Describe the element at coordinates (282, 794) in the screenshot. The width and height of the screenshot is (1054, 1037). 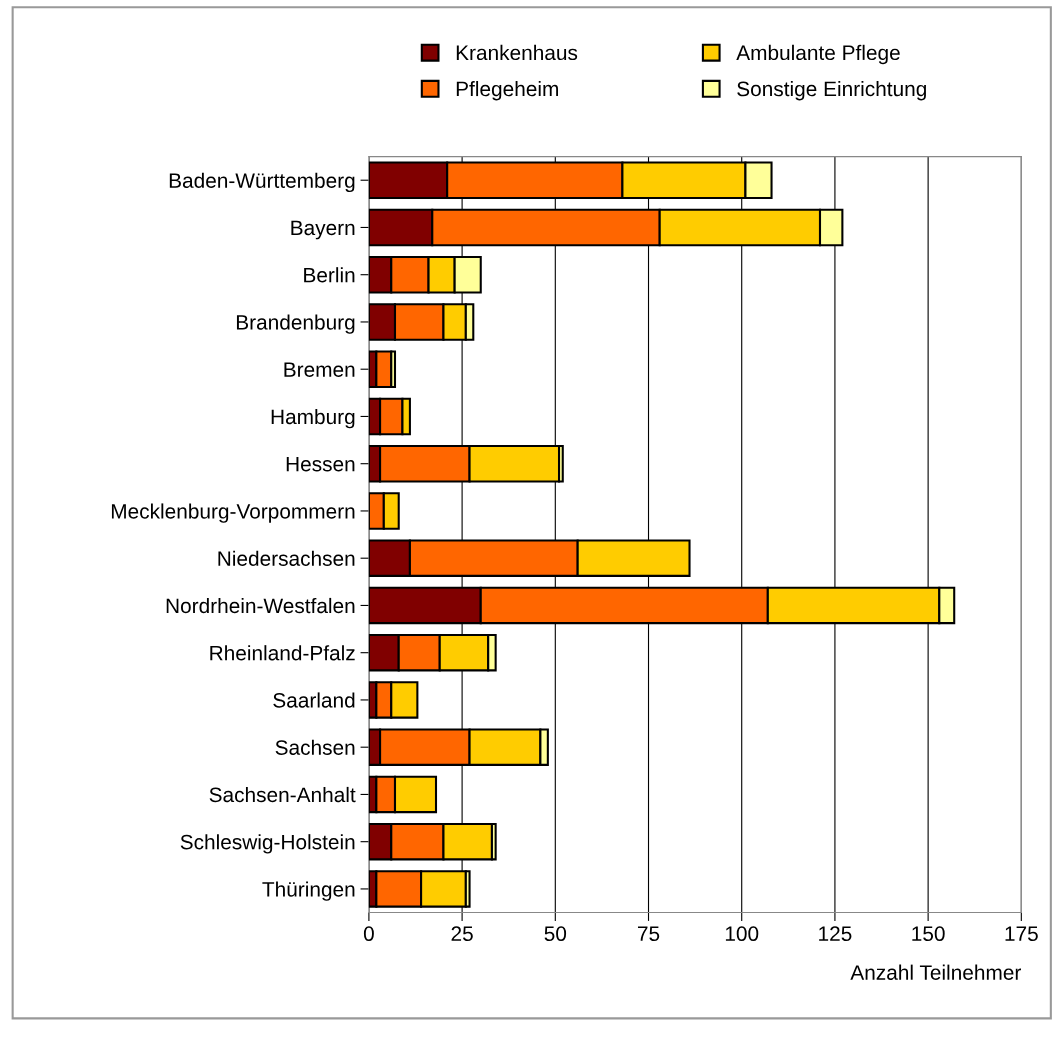
I see `y-tick-label: Sachsen-Anhalt` at that location.